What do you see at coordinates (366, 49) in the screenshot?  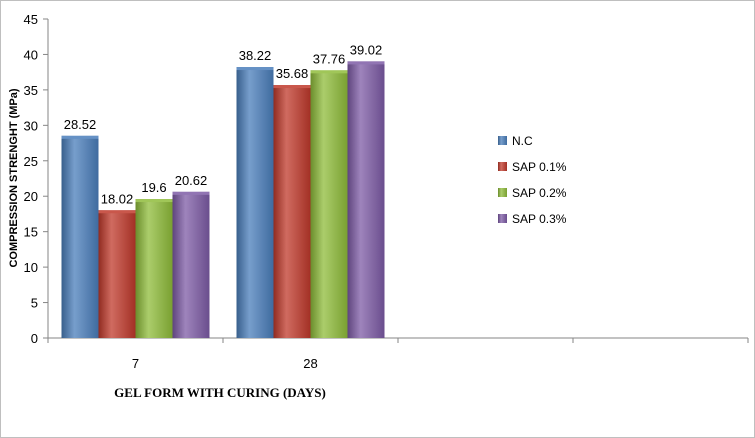 I see `data-label: 39.02` at bounding box center [366, 49].